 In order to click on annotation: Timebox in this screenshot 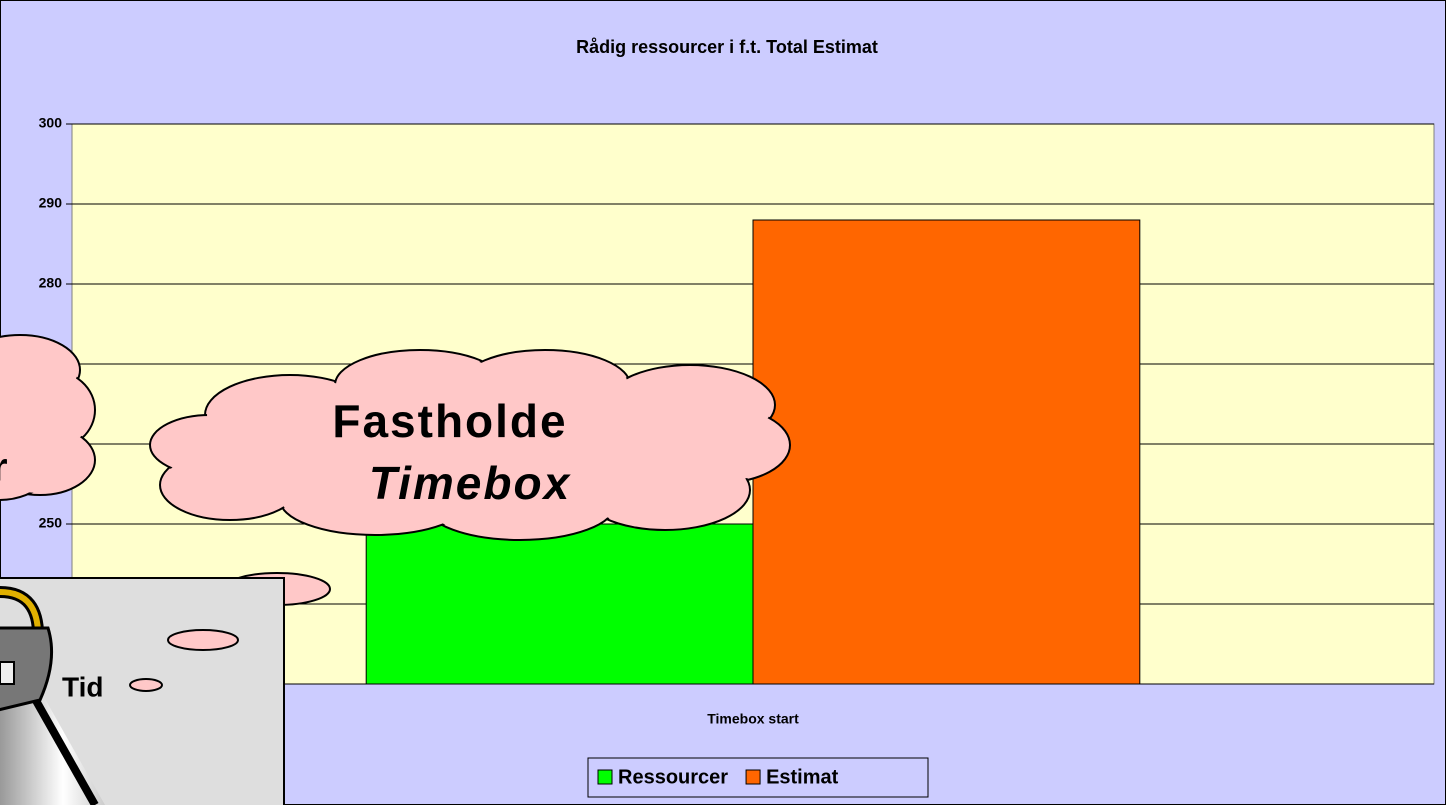, I will do `click(470, 483)`.